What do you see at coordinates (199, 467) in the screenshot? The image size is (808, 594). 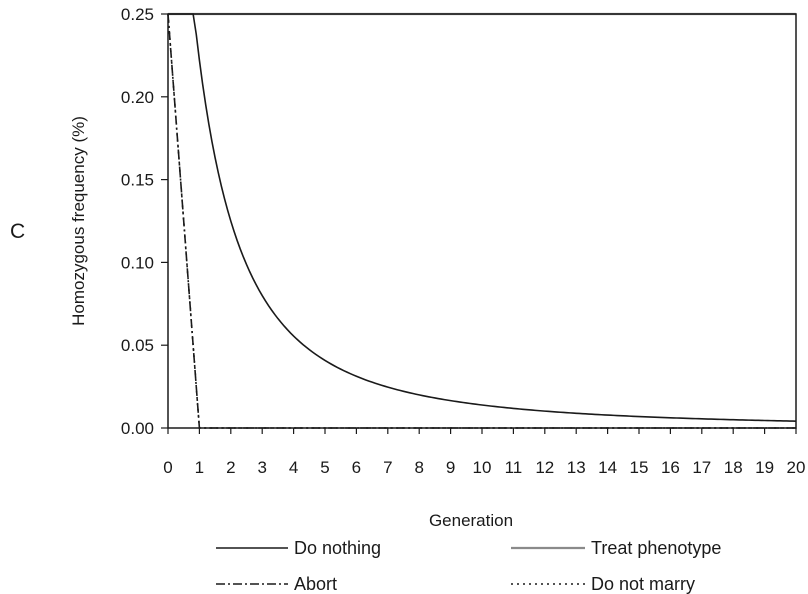 I see `x-tick-label-1: 1` at bounding box center [199, 467].